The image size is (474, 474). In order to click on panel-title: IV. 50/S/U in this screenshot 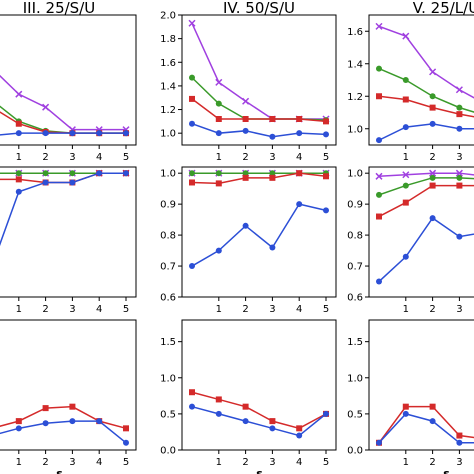, I will do `click(259, 8)`.